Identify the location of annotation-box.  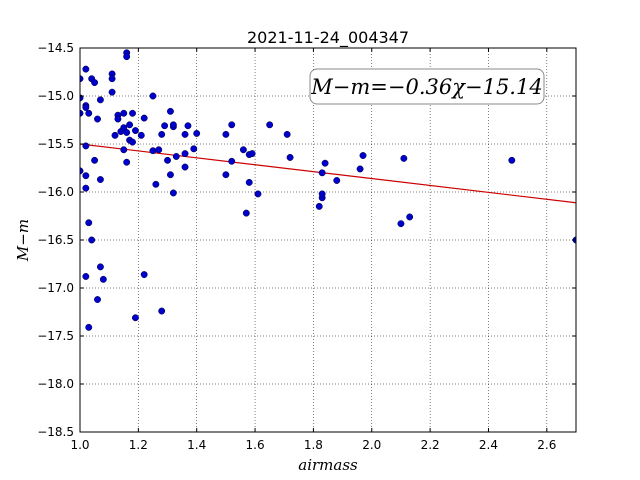
(427, 86).